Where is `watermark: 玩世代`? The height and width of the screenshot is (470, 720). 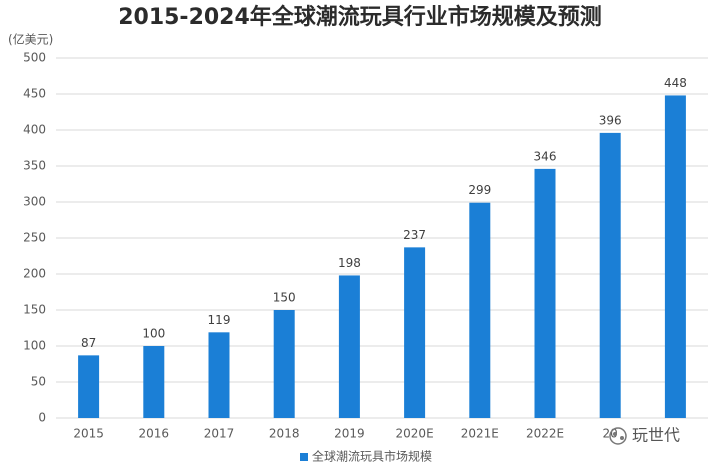
watermark: 玩世代 is located at coordinates (644, 435).